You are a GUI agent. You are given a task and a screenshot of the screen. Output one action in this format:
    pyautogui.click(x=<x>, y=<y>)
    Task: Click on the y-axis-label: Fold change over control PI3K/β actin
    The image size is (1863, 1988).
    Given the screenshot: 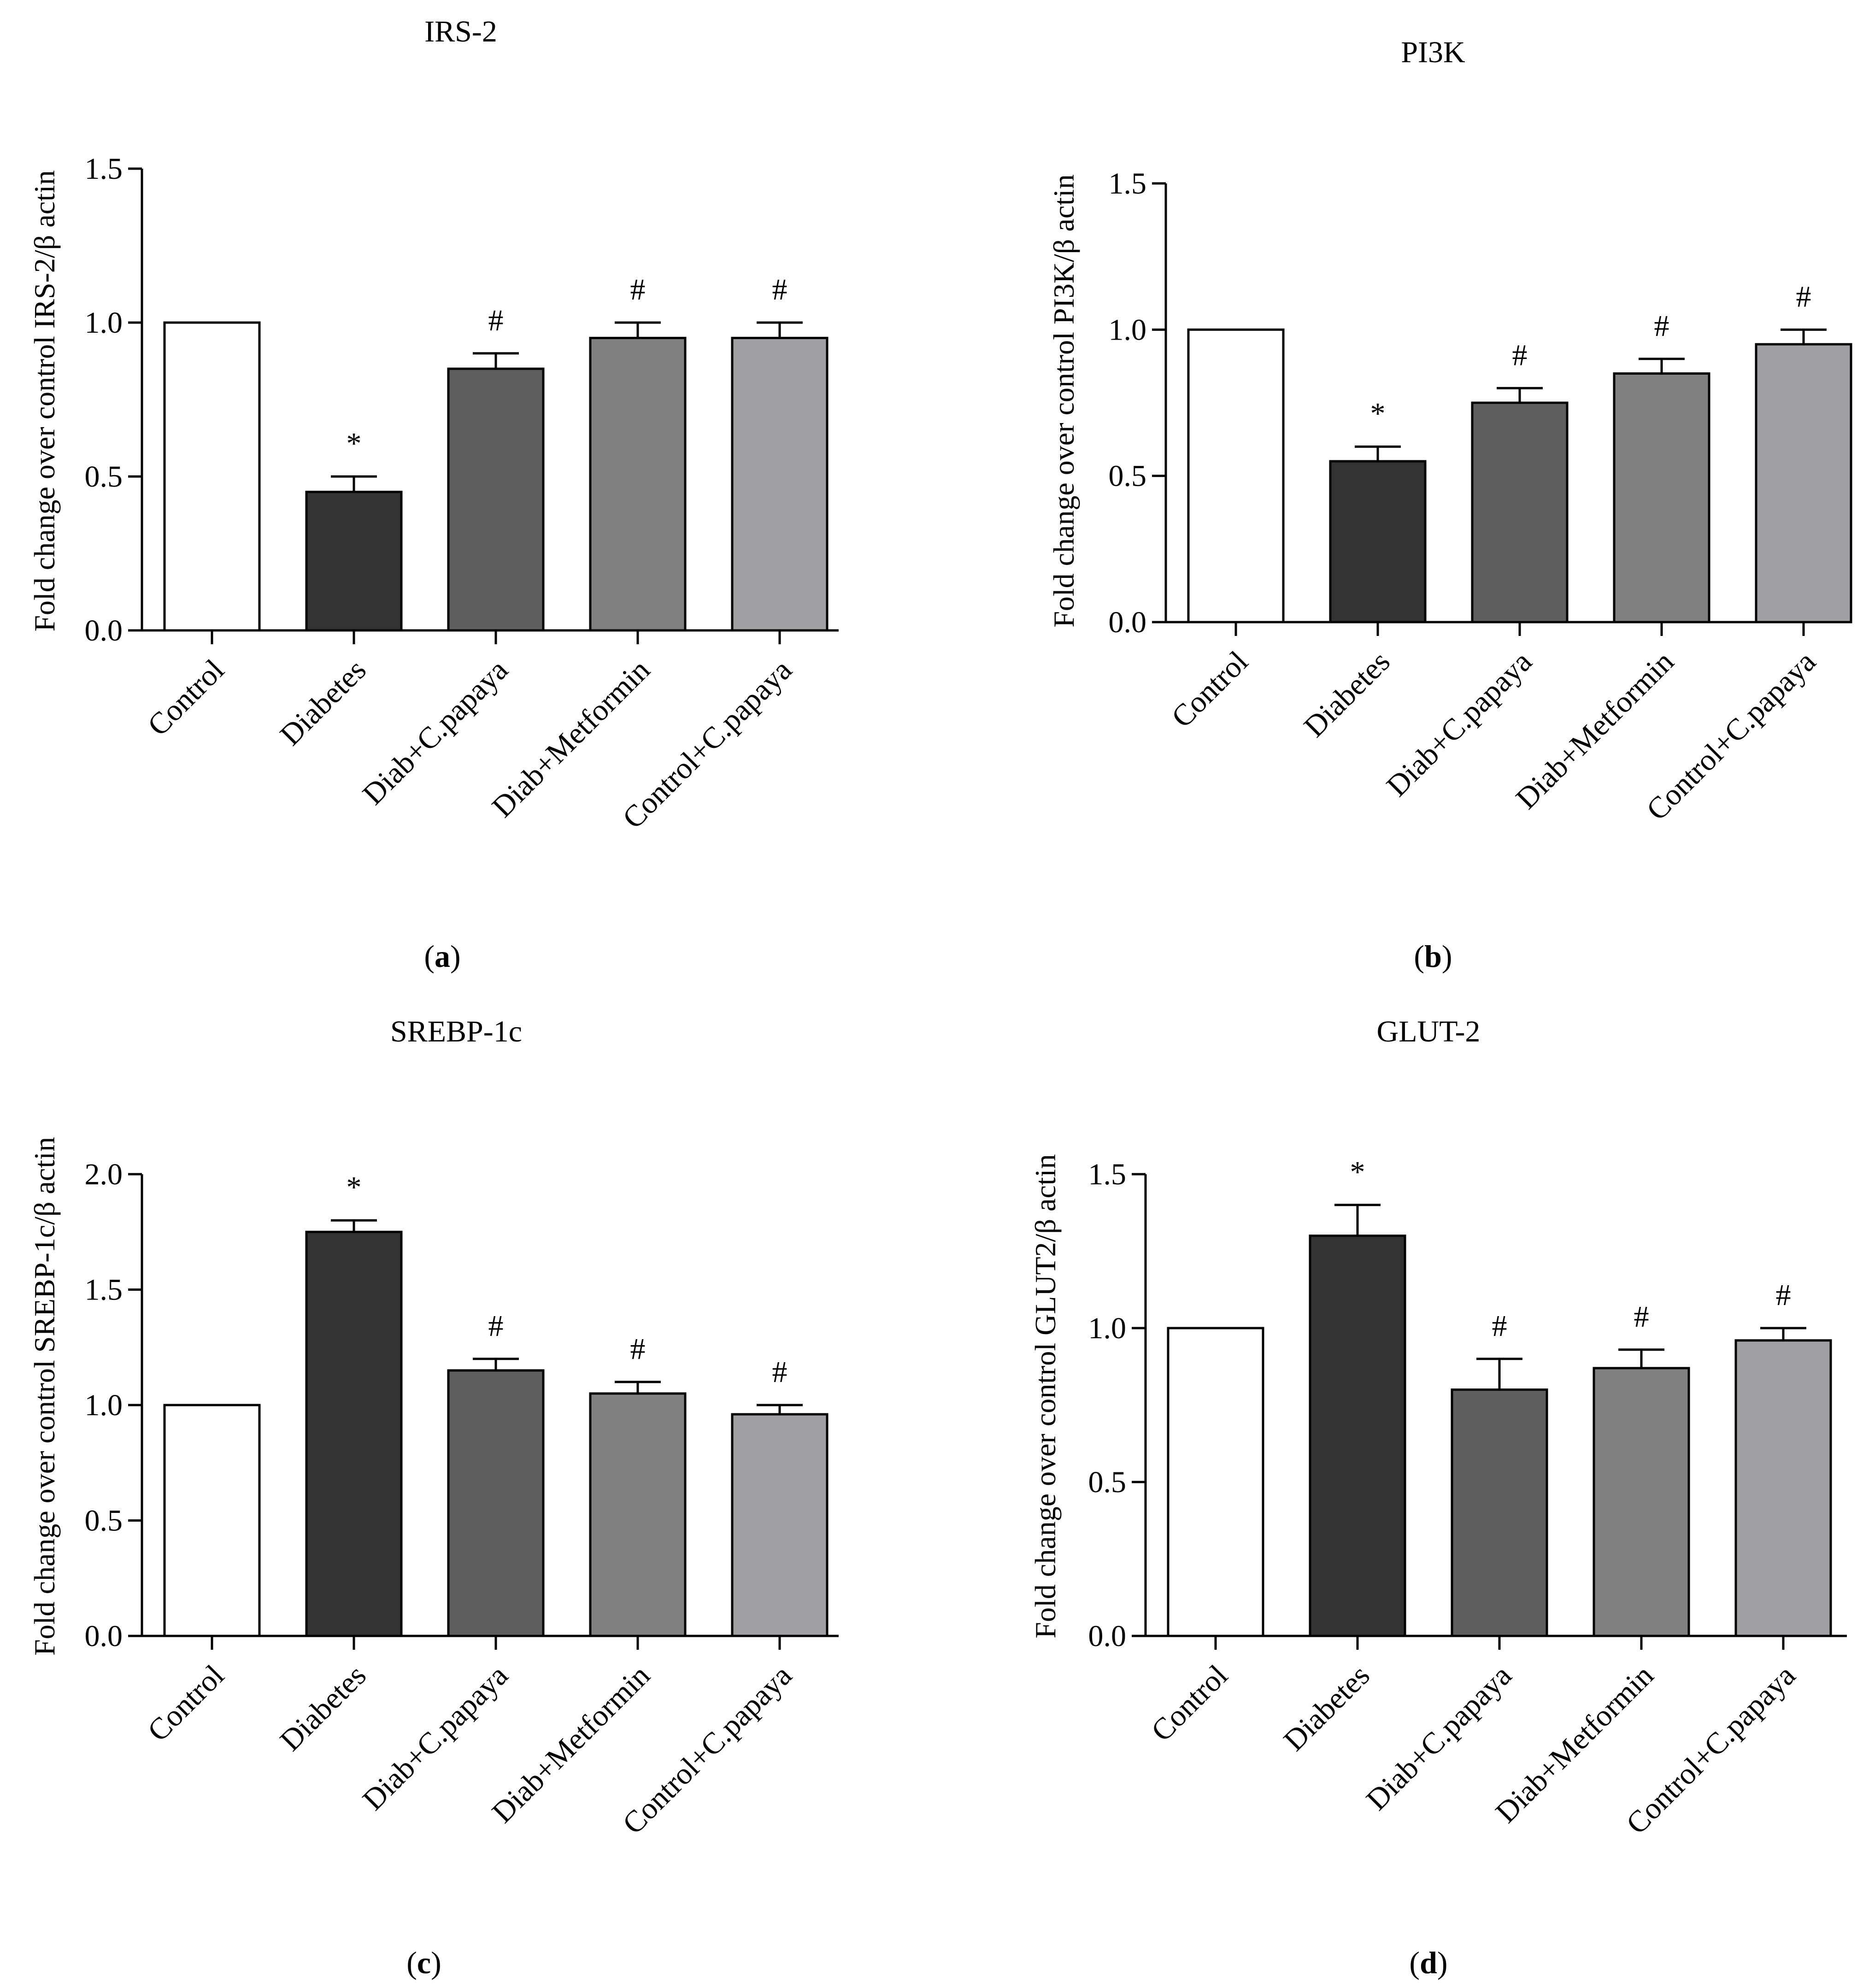 What is the action you would take?
    pyautogui.click(x=1063, y=400)
    